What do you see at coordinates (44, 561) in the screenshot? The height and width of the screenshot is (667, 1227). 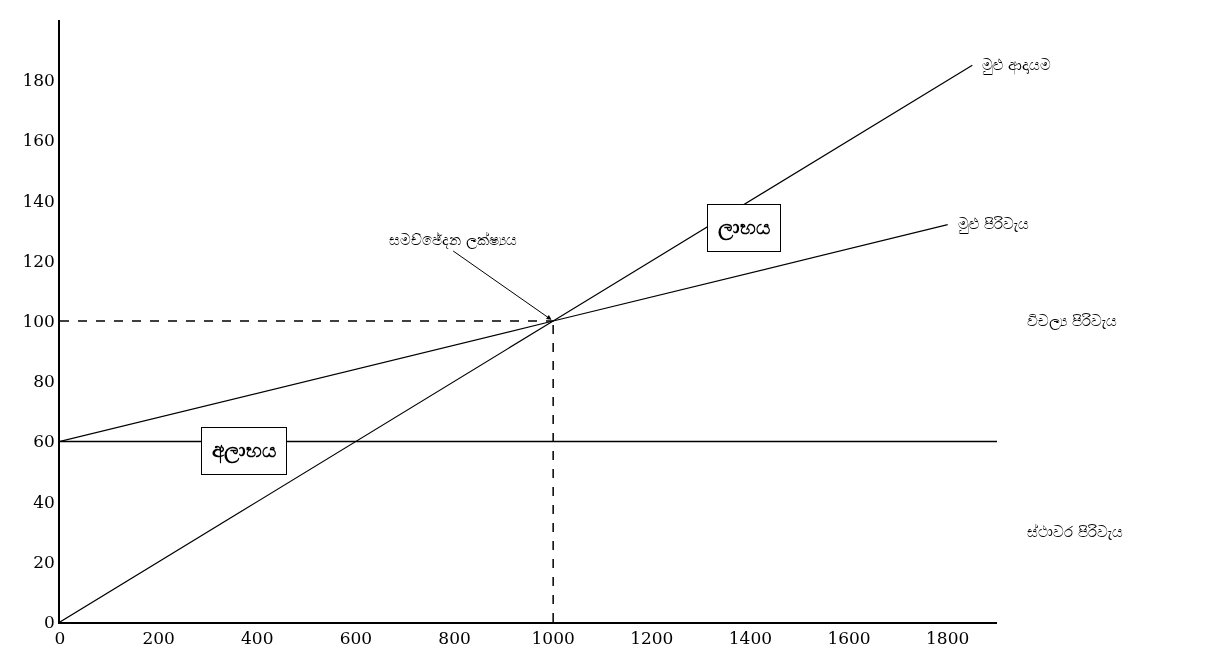 I see `y-tick-label: 20` at bounding box center [44, 561].